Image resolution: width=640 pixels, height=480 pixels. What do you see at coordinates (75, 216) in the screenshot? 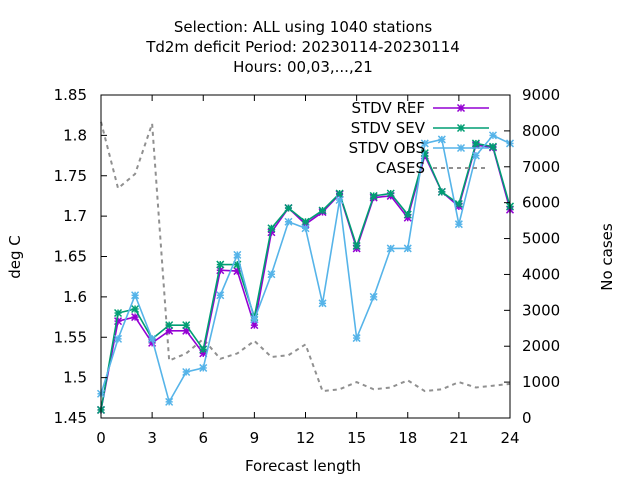
I see `y-tick-label: 1.7` at bounding box center [75, 216].